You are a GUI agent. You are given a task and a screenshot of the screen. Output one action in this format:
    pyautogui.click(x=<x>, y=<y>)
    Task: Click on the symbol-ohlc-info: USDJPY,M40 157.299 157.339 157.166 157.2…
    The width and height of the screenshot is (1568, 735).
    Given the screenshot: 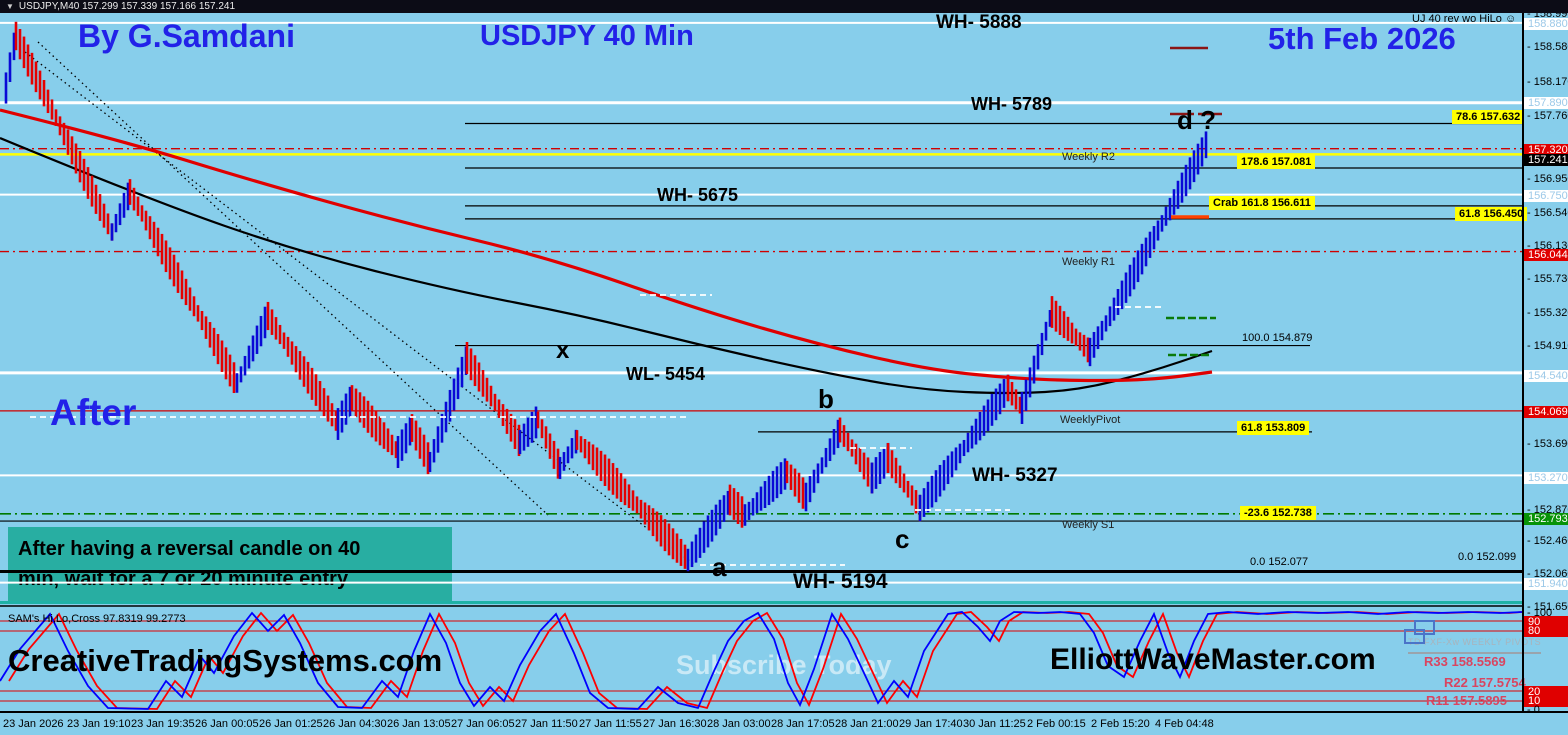 What is the action you would take?
    pyautogui.click(x=127, y=6)
    